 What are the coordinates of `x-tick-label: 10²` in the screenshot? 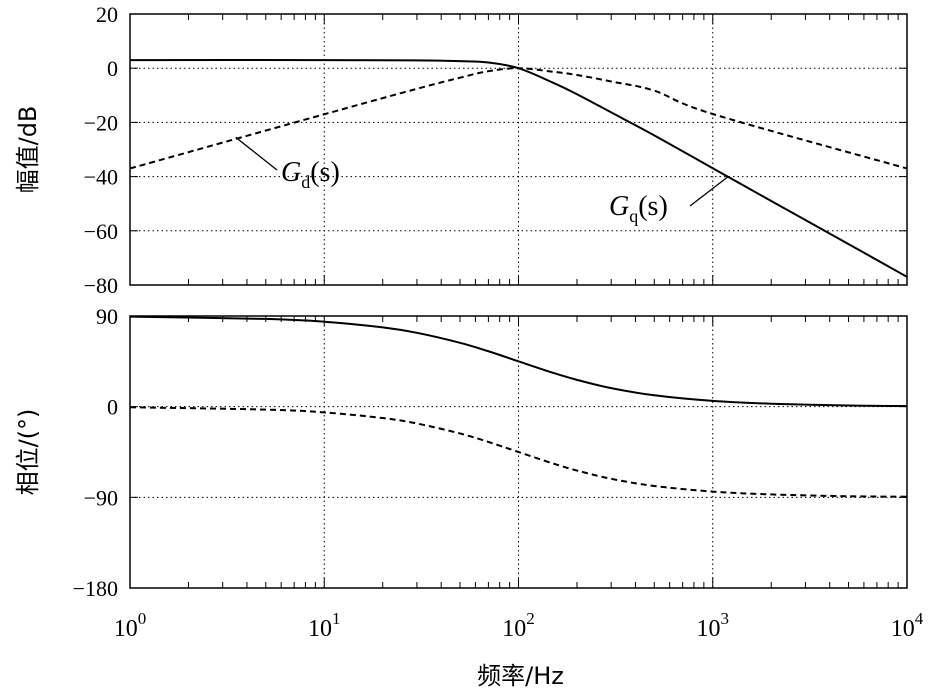 It's located at (518, 625).